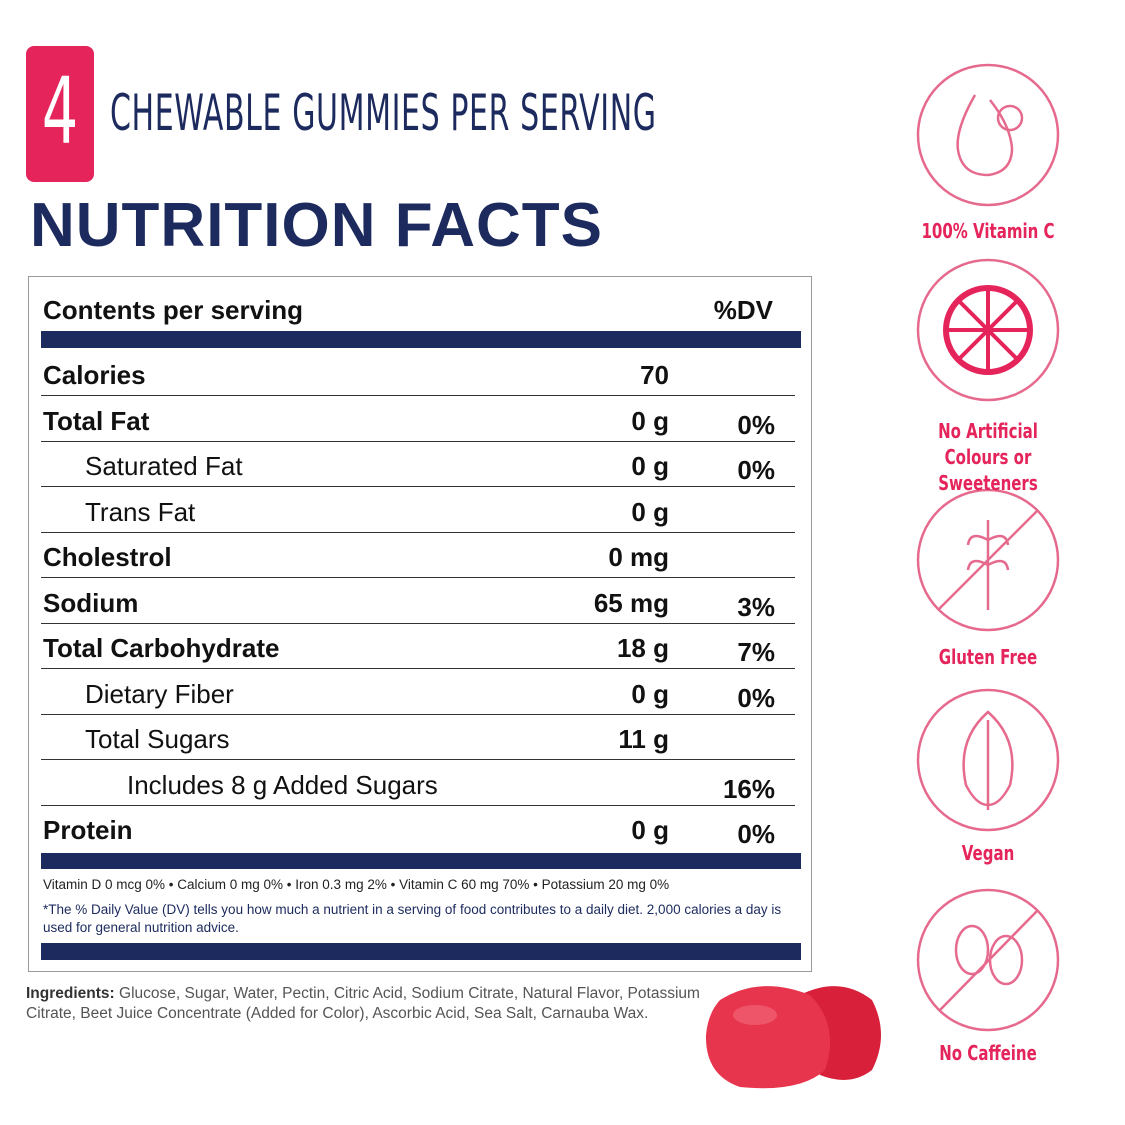 This screenshot has height=1125, width=1125. What do you see at coordinates (988, 231) in the screenshot?
I see `feature-label: 100% Vitamin C` at bounding box center [988, 231].